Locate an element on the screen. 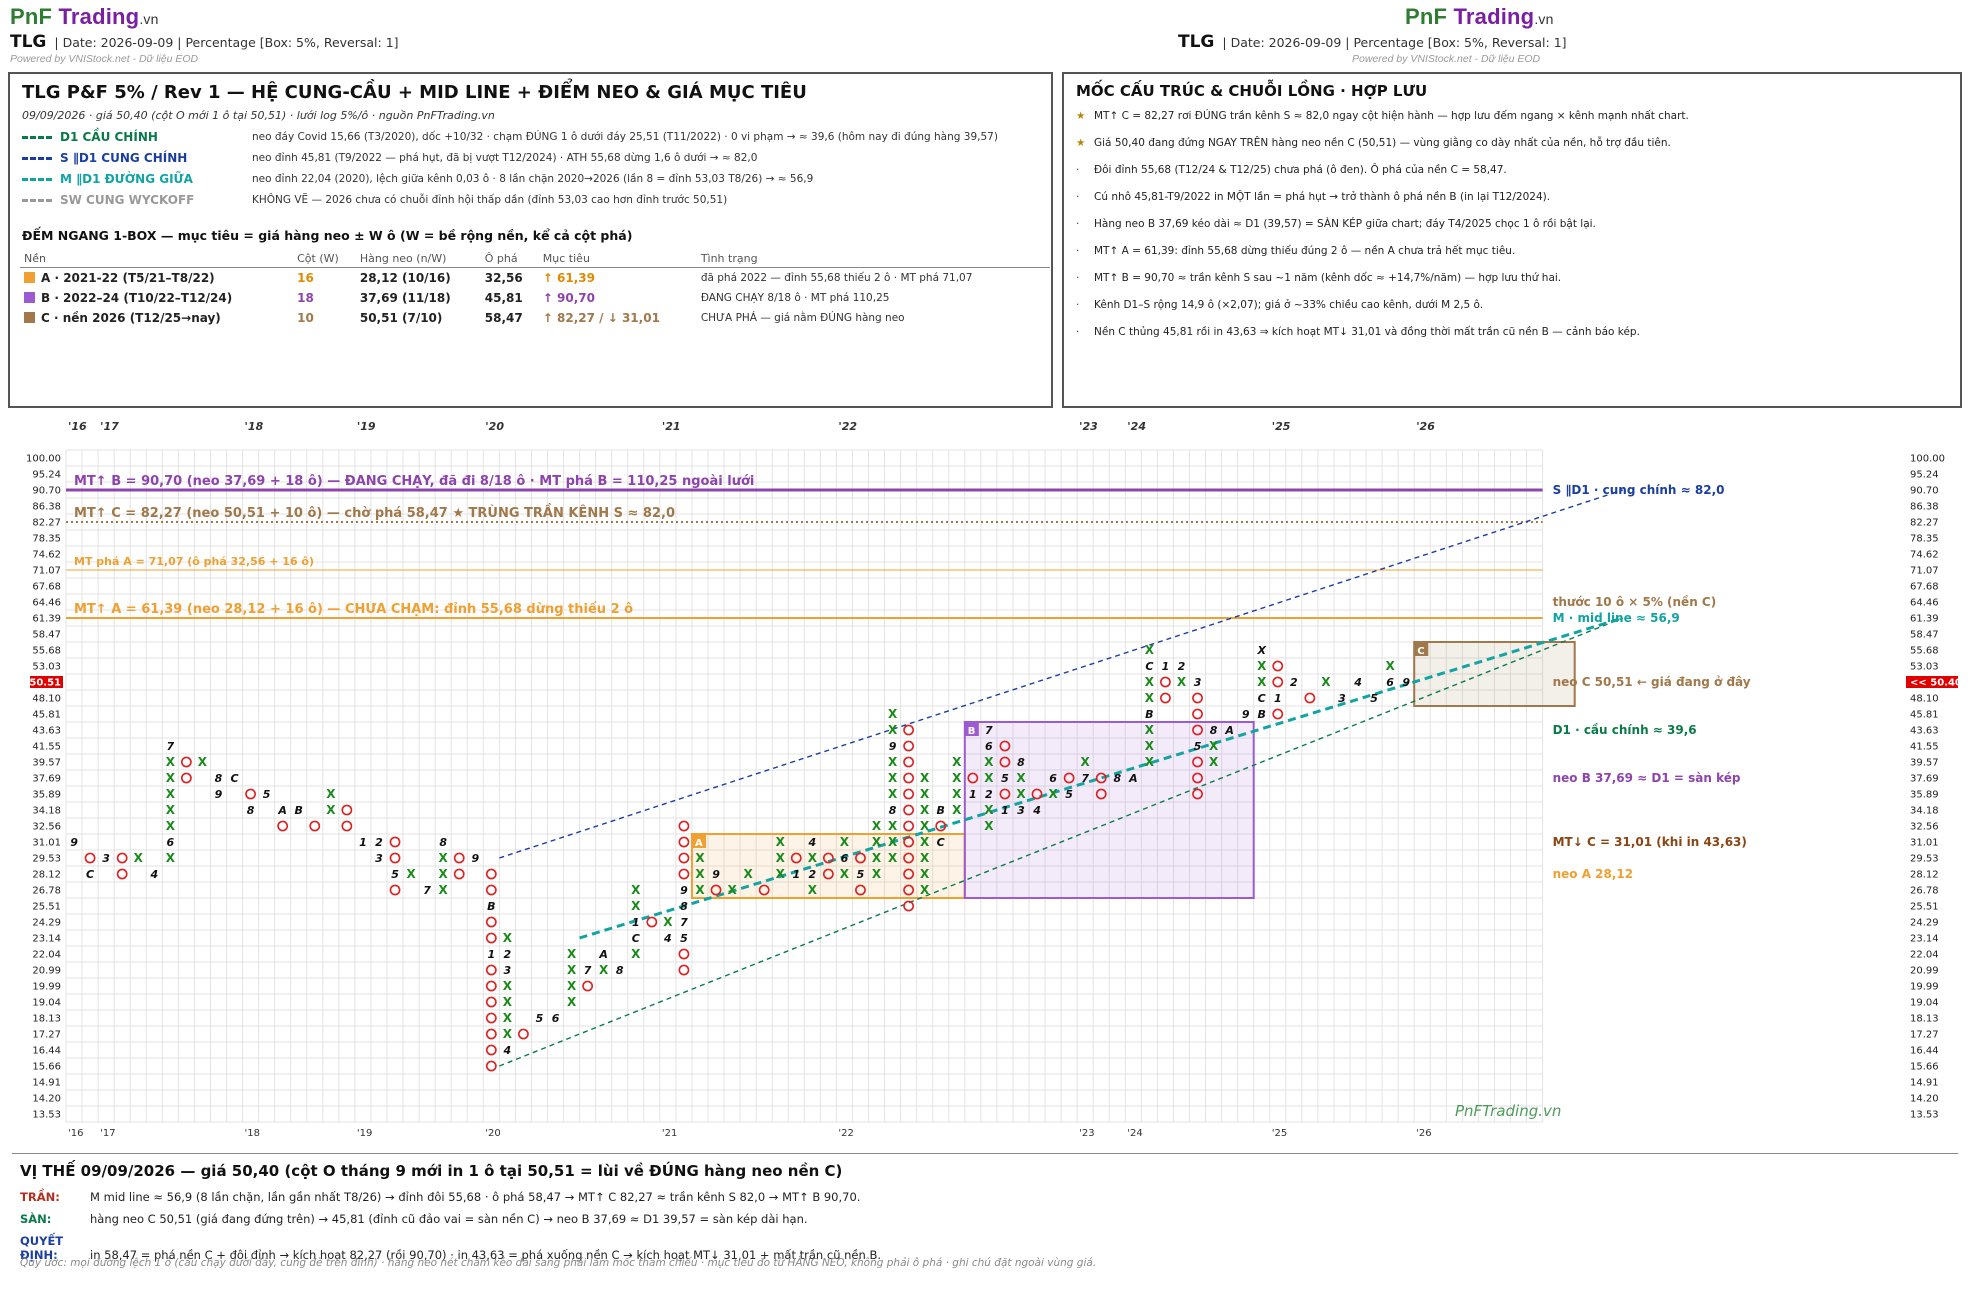 The width and height of the screenshot is (1970, 1316). date-label: Date: 2026-09-09 is located at coordinates (1286, 42).